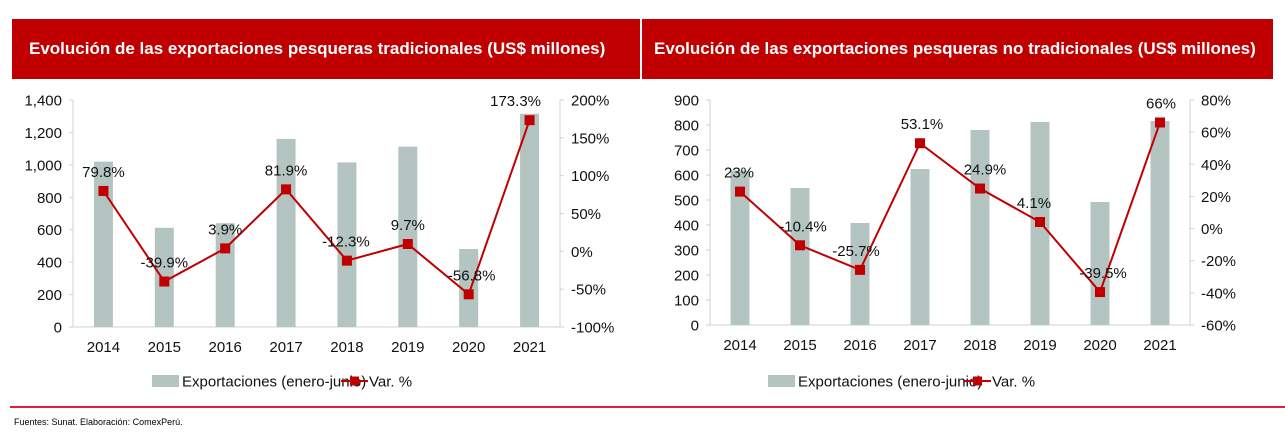 The width and height of the screenshot is (1285, 440). I want to click on y-tick-label-left: 1,000, so click(43, 165).